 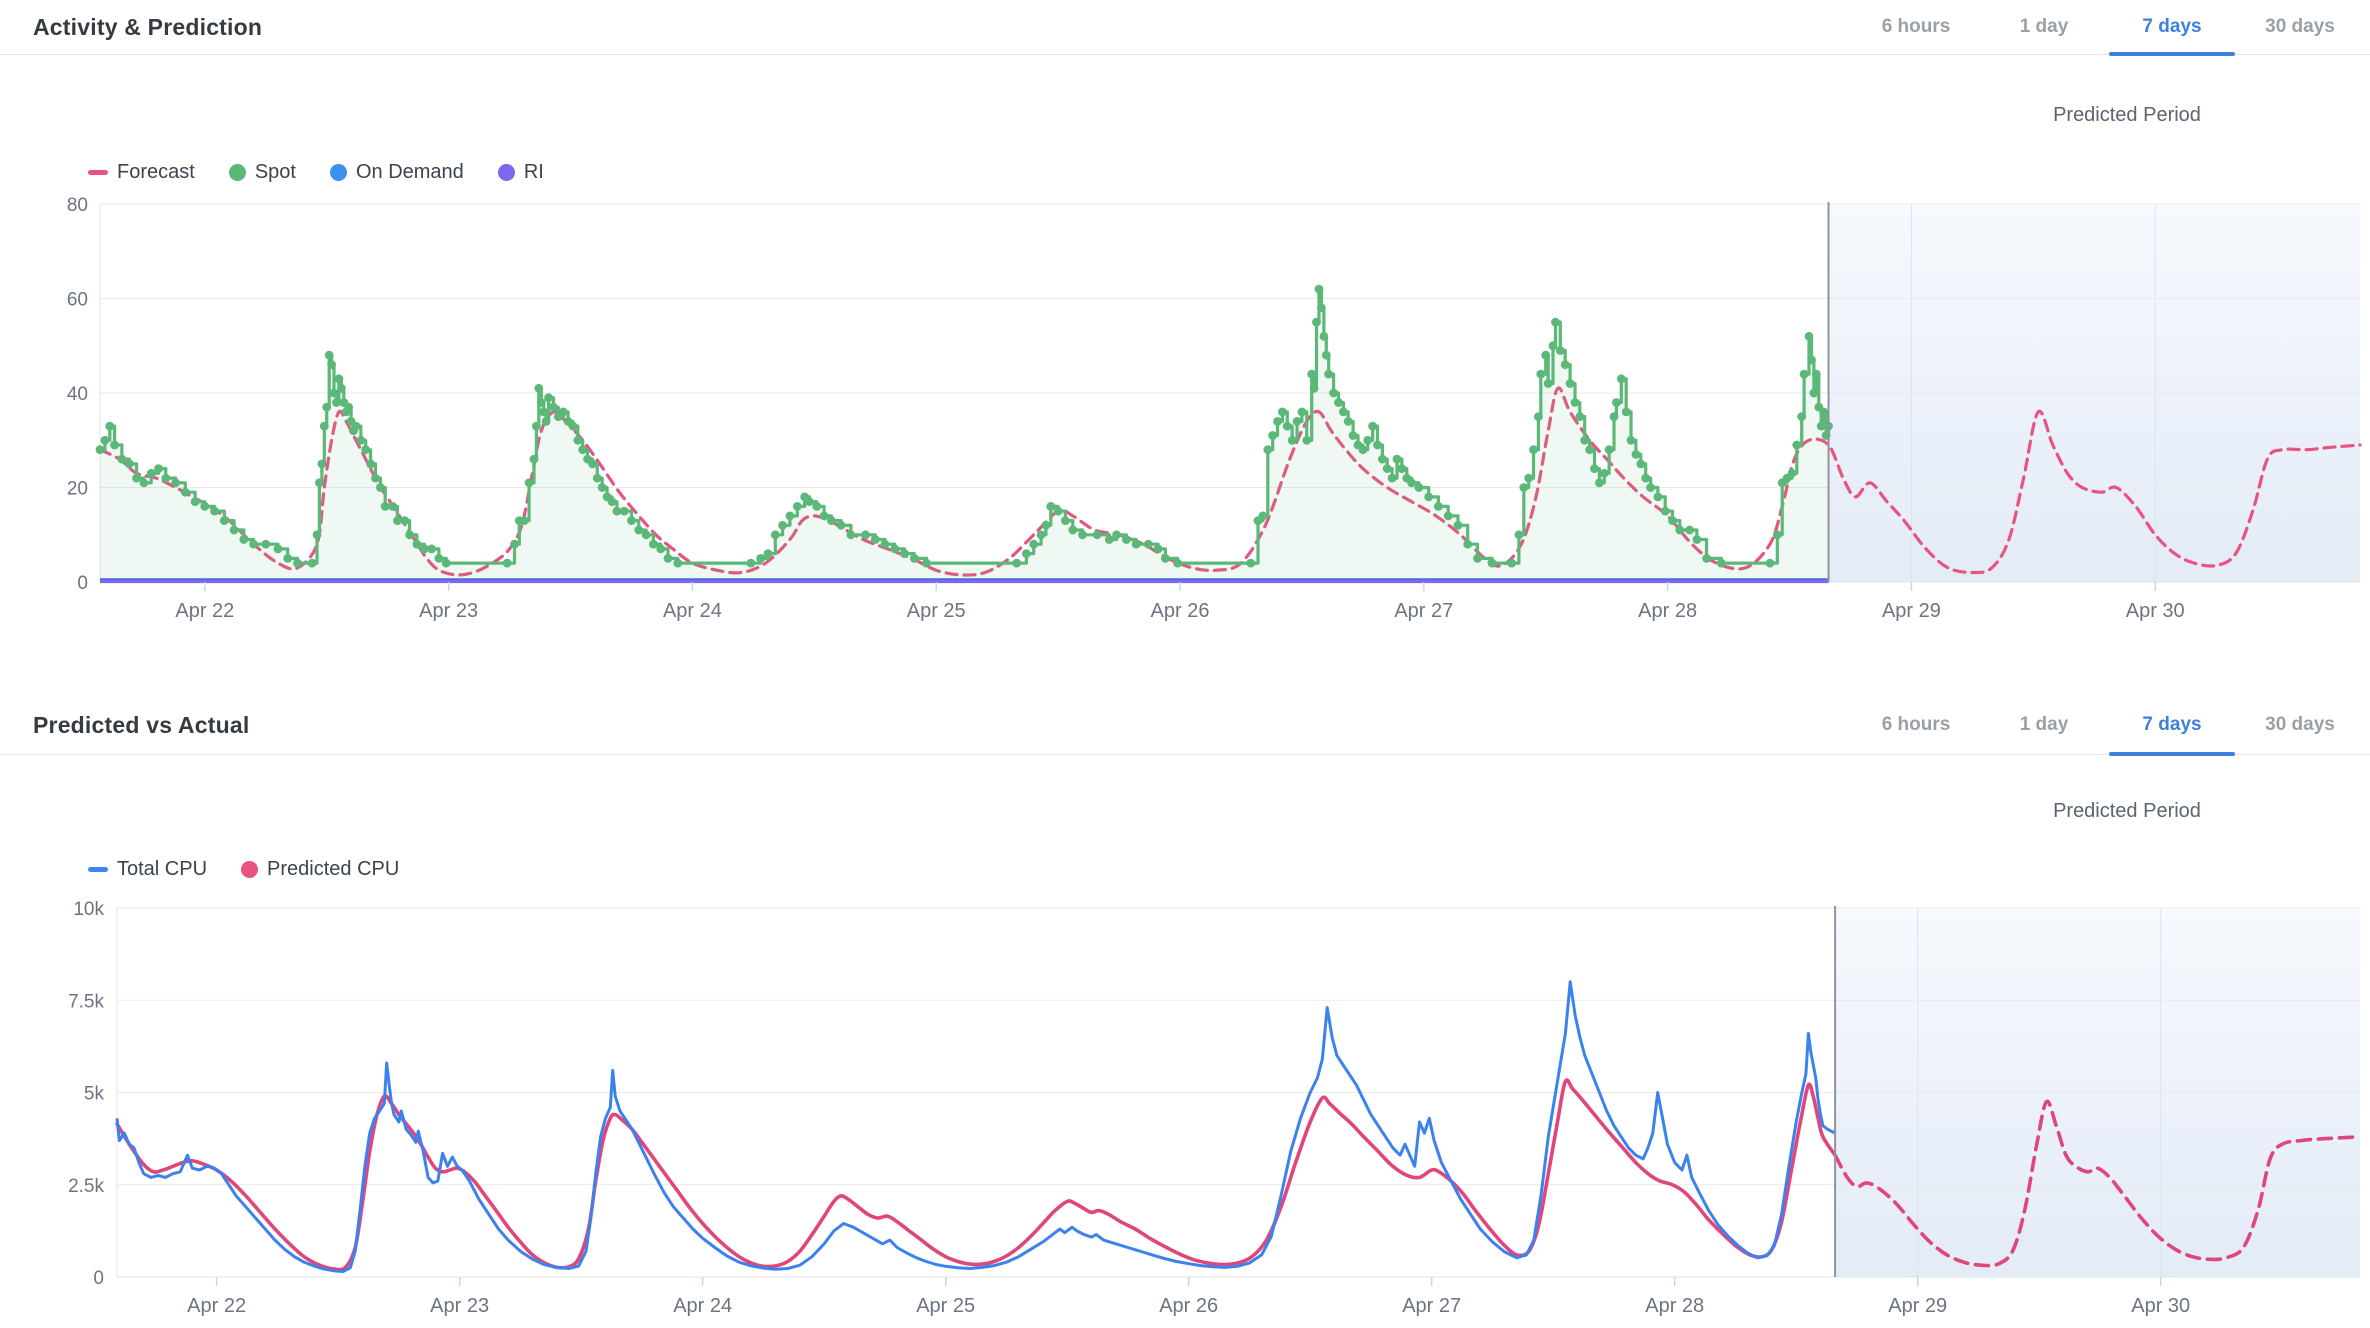 What do you see at coordinates (148, 26) in the screenshot?
I see `page-title: Activity & Prediction` at bounding box center [148, 26].